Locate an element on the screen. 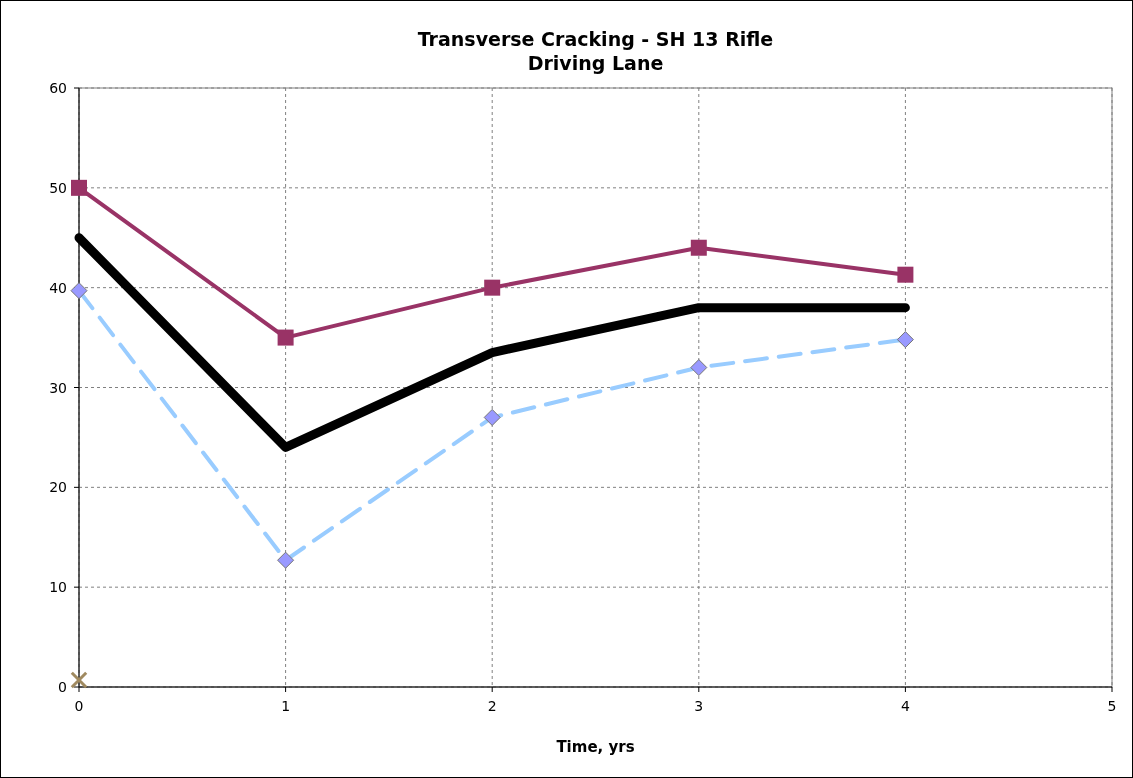 This screenshot has width=1133, height=778. y-tick-label: 50 is located at coordinates (58, 187).